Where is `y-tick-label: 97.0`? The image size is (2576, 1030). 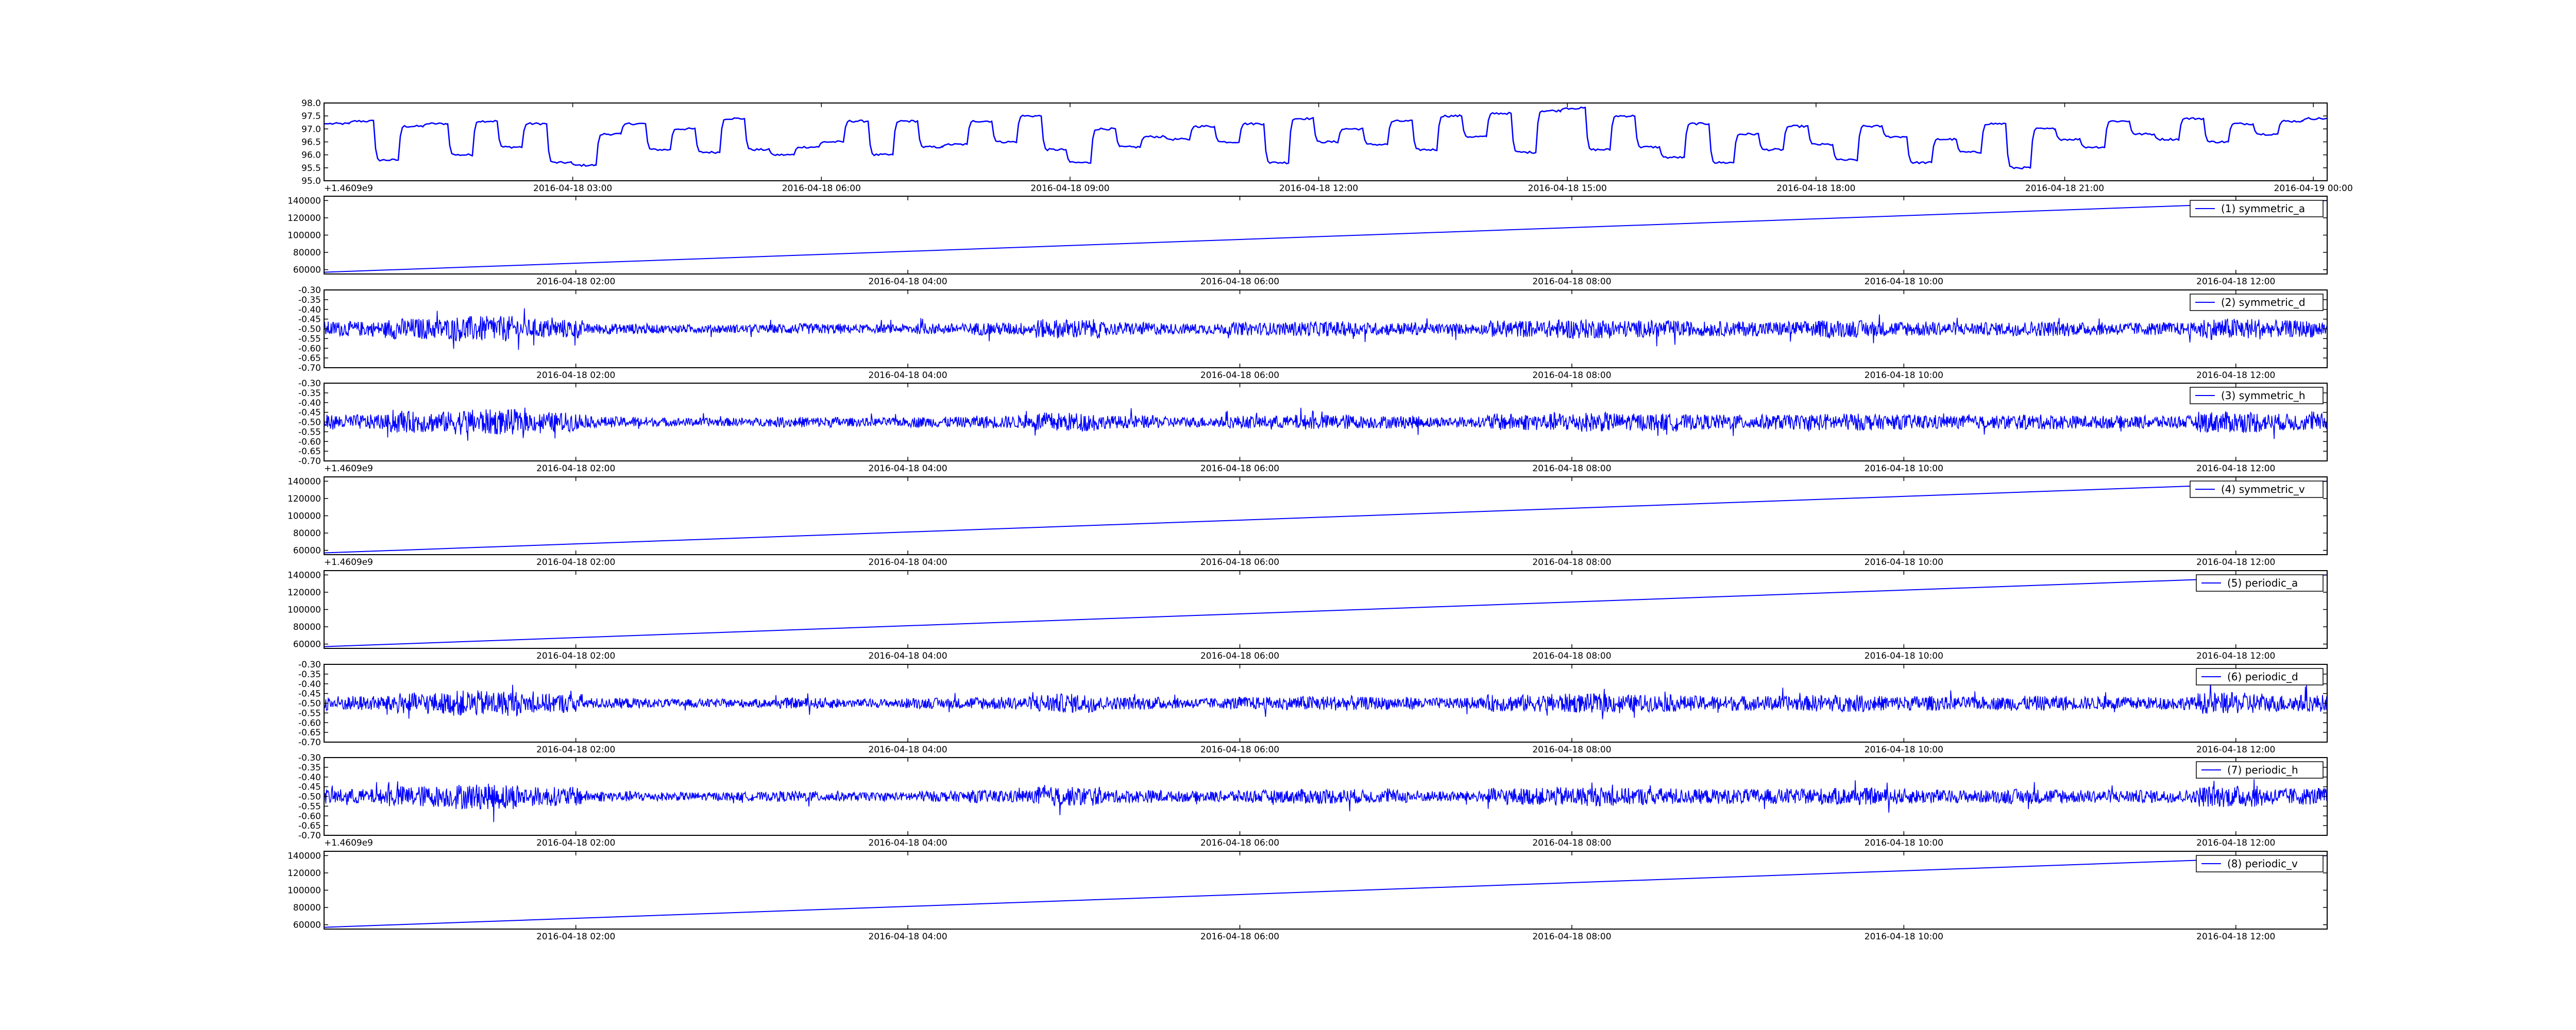 y-tick-label: 97.0 is located at coordinates (311, 129).